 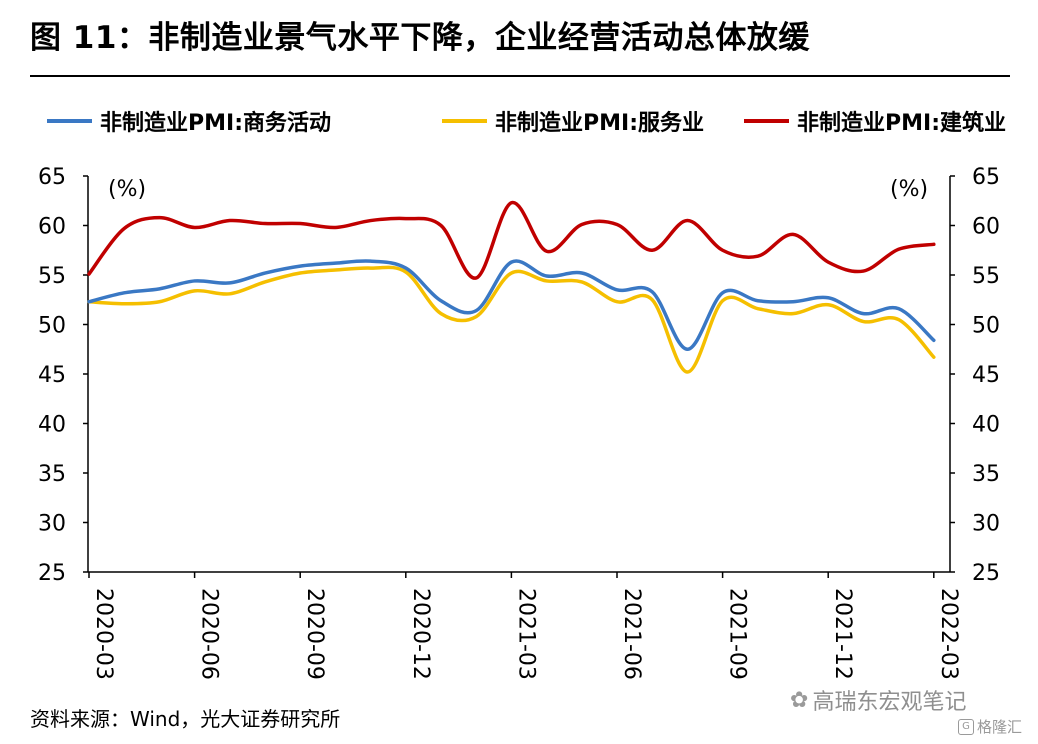 I want to click on wechat-watermark: ✿ 高瑞东宏观笔记, so click(x=878, y=700).